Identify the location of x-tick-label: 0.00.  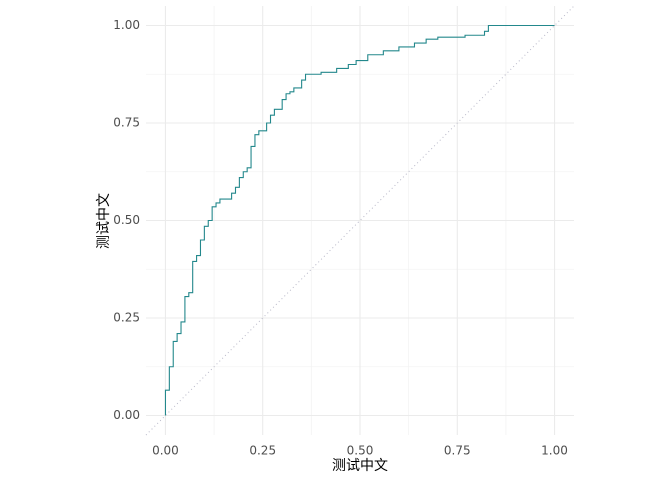
(165, 451).